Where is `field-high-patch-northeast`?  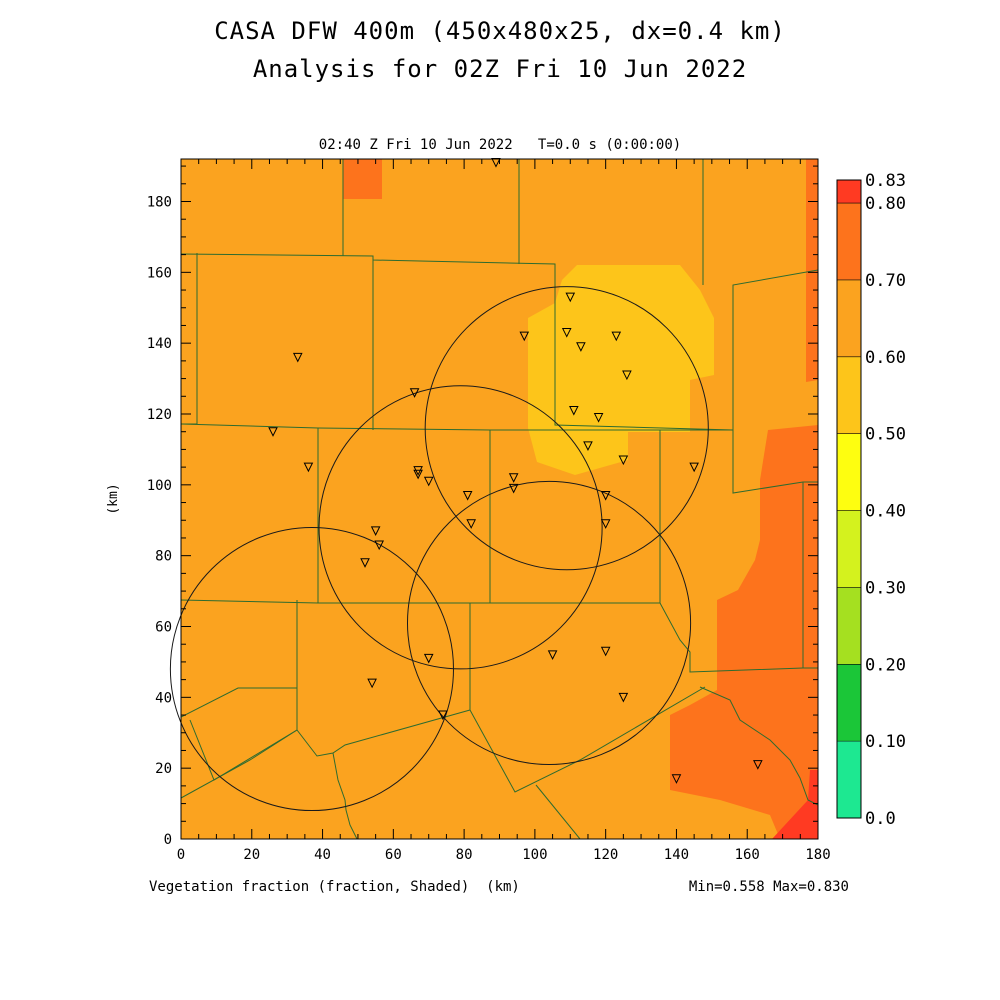 field-high-patch-northeast is located at coordinates (812, 270).